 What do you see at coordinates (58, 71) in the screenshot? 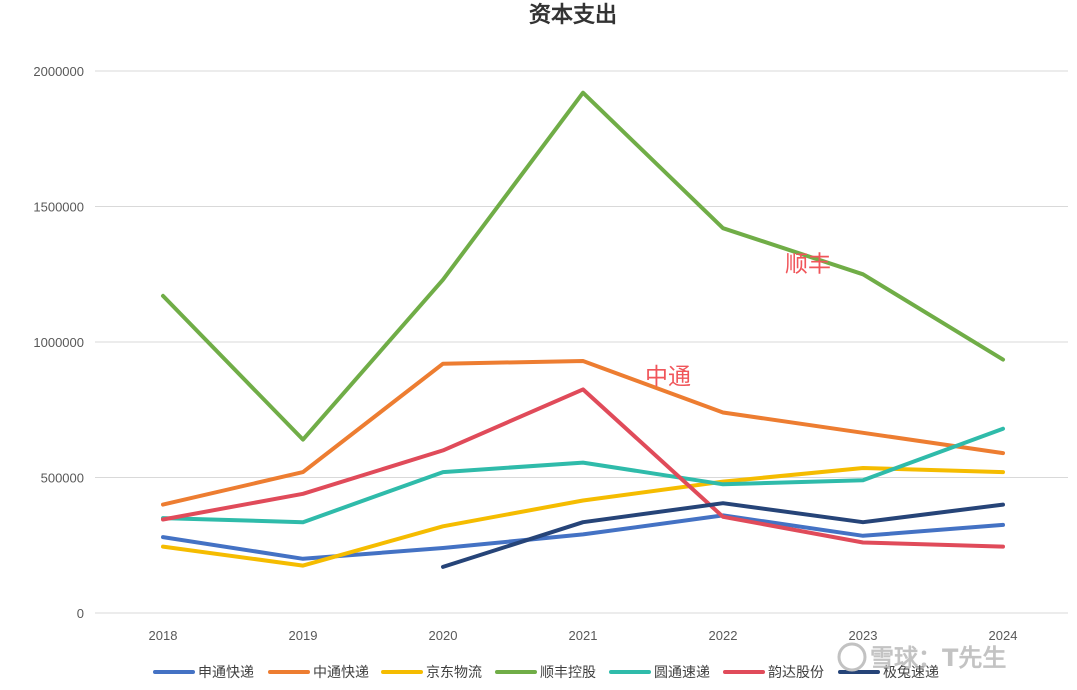
I see `y-tick-label: 2000000` at bounding box center [58, 71].